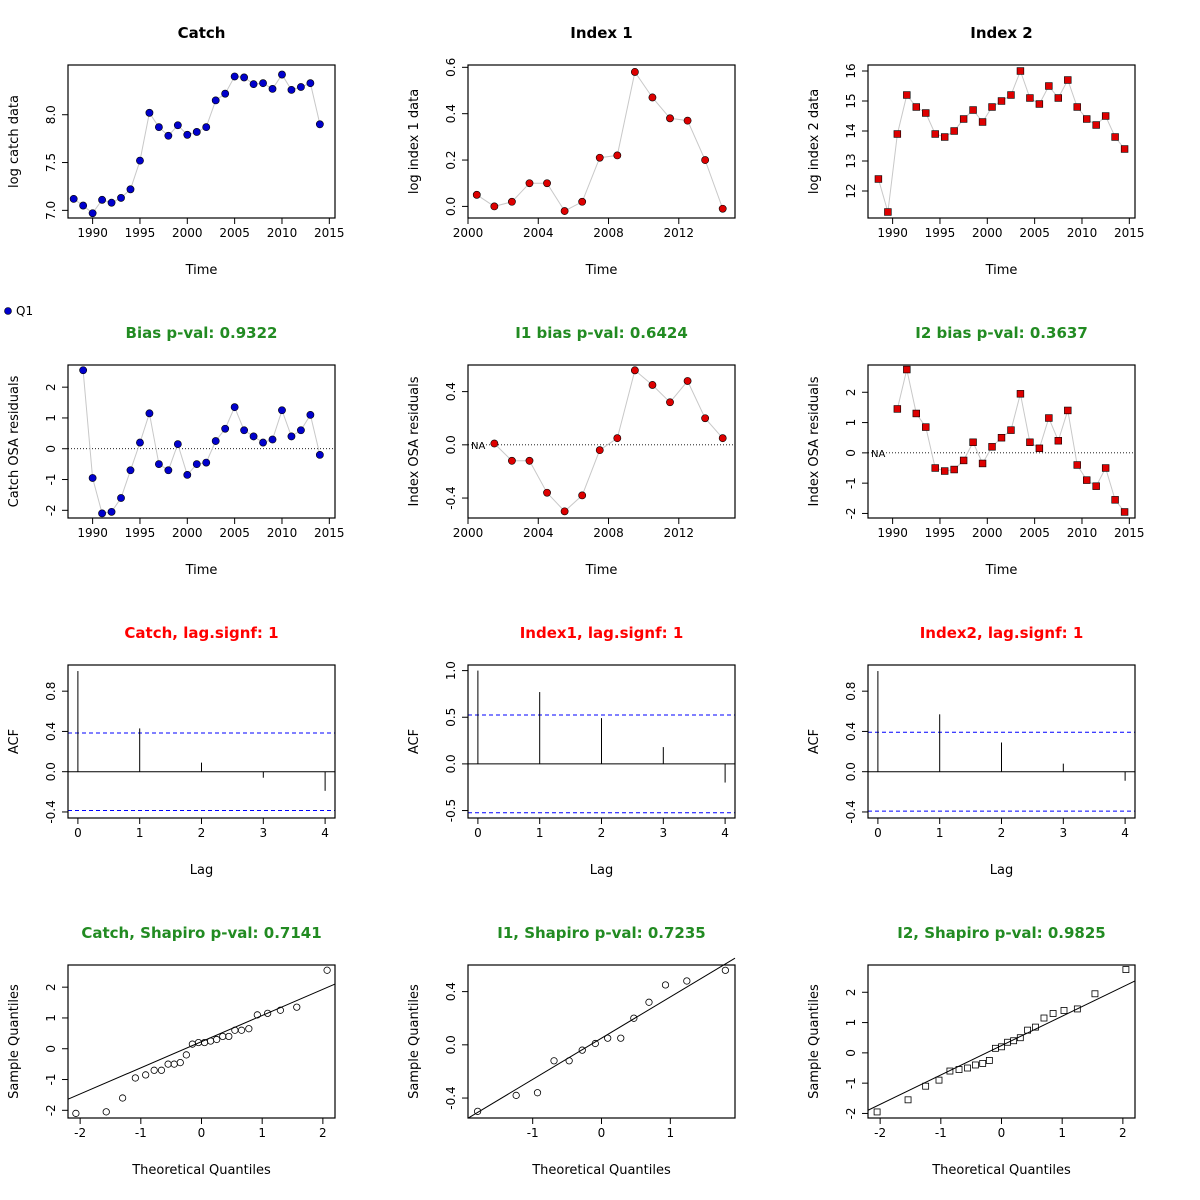  Describe the element at coordinates (851, 483) in the screenshot. I see `y-tick-label: -1` at that location.